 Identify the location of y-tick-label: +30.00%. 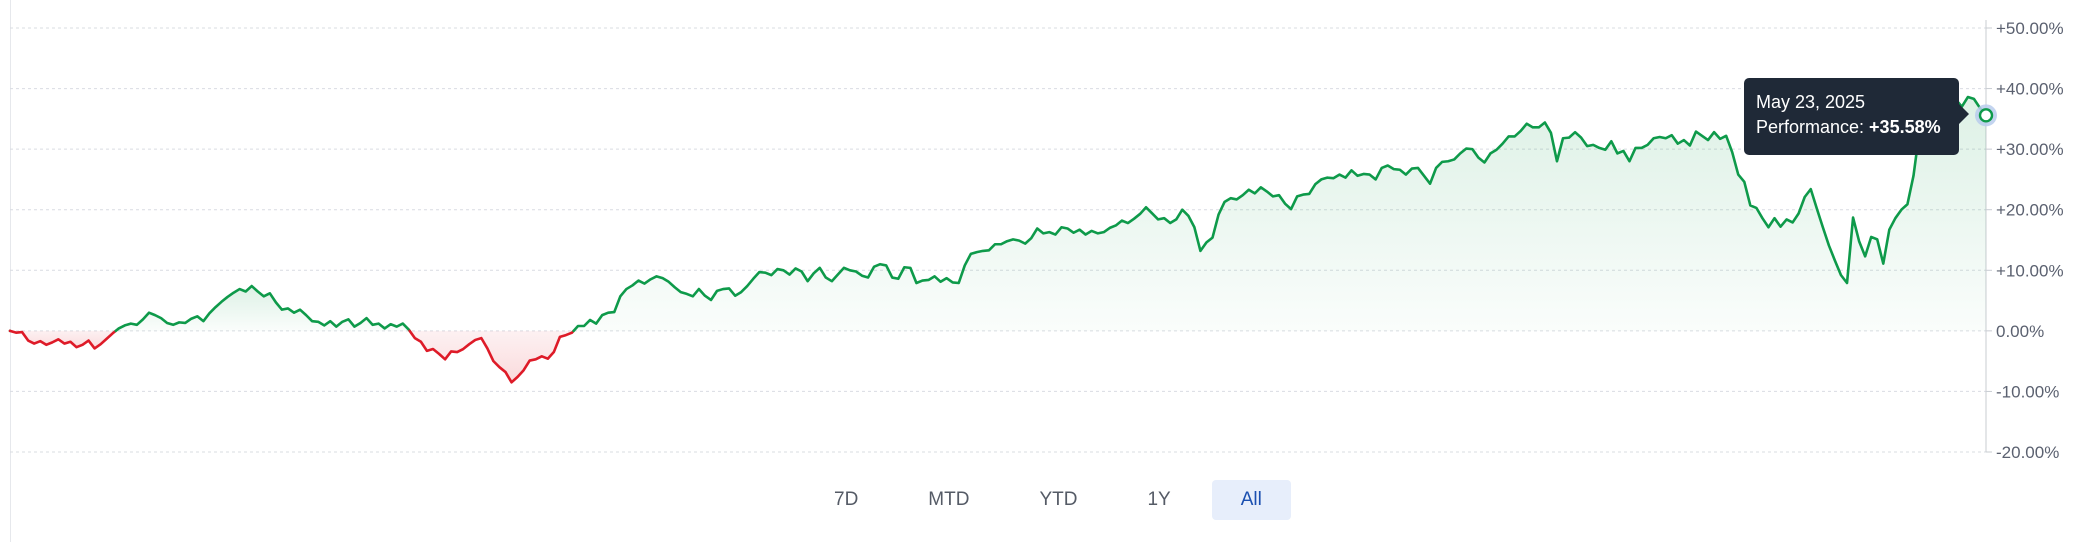
(2030, 149).